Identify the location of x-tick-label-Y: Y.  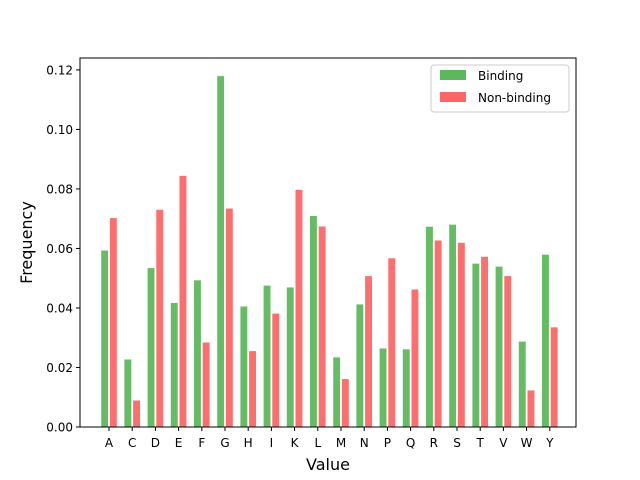
(549, 443).